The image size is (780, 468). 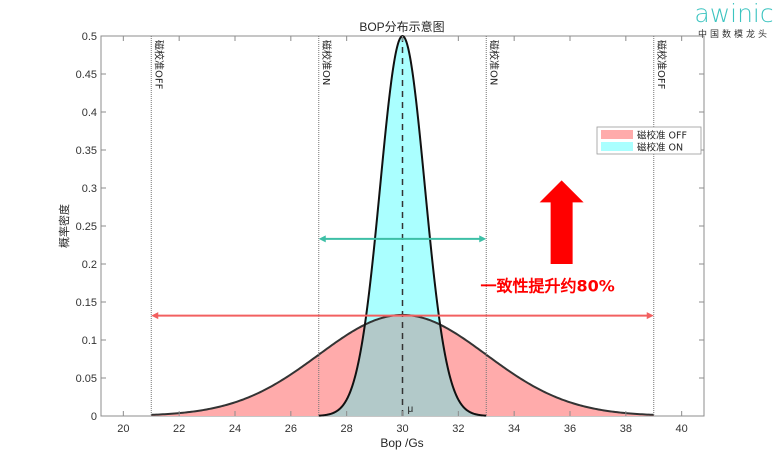 I want to click on y-tick-label: 0.05, so click(x=86, y=379).